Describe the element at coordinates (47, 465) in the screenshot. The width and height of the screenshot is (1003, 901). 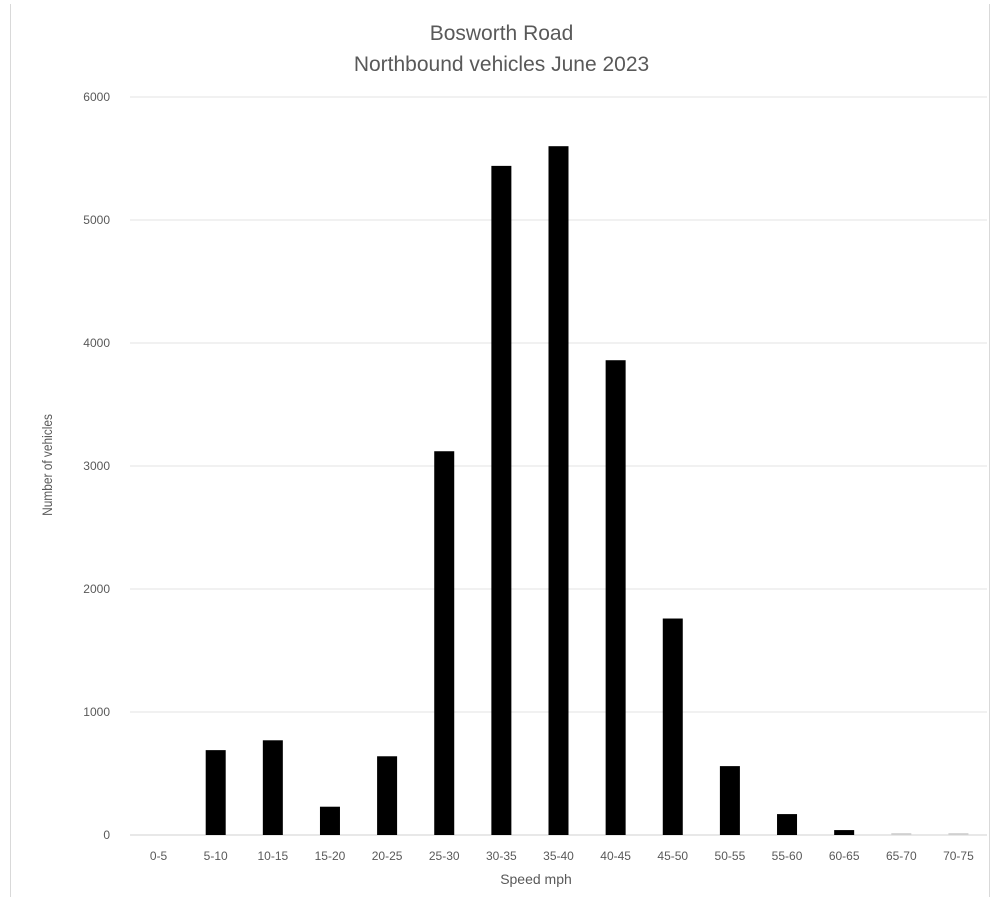
I see `y-axis-title: Number of vehicles` at that location.